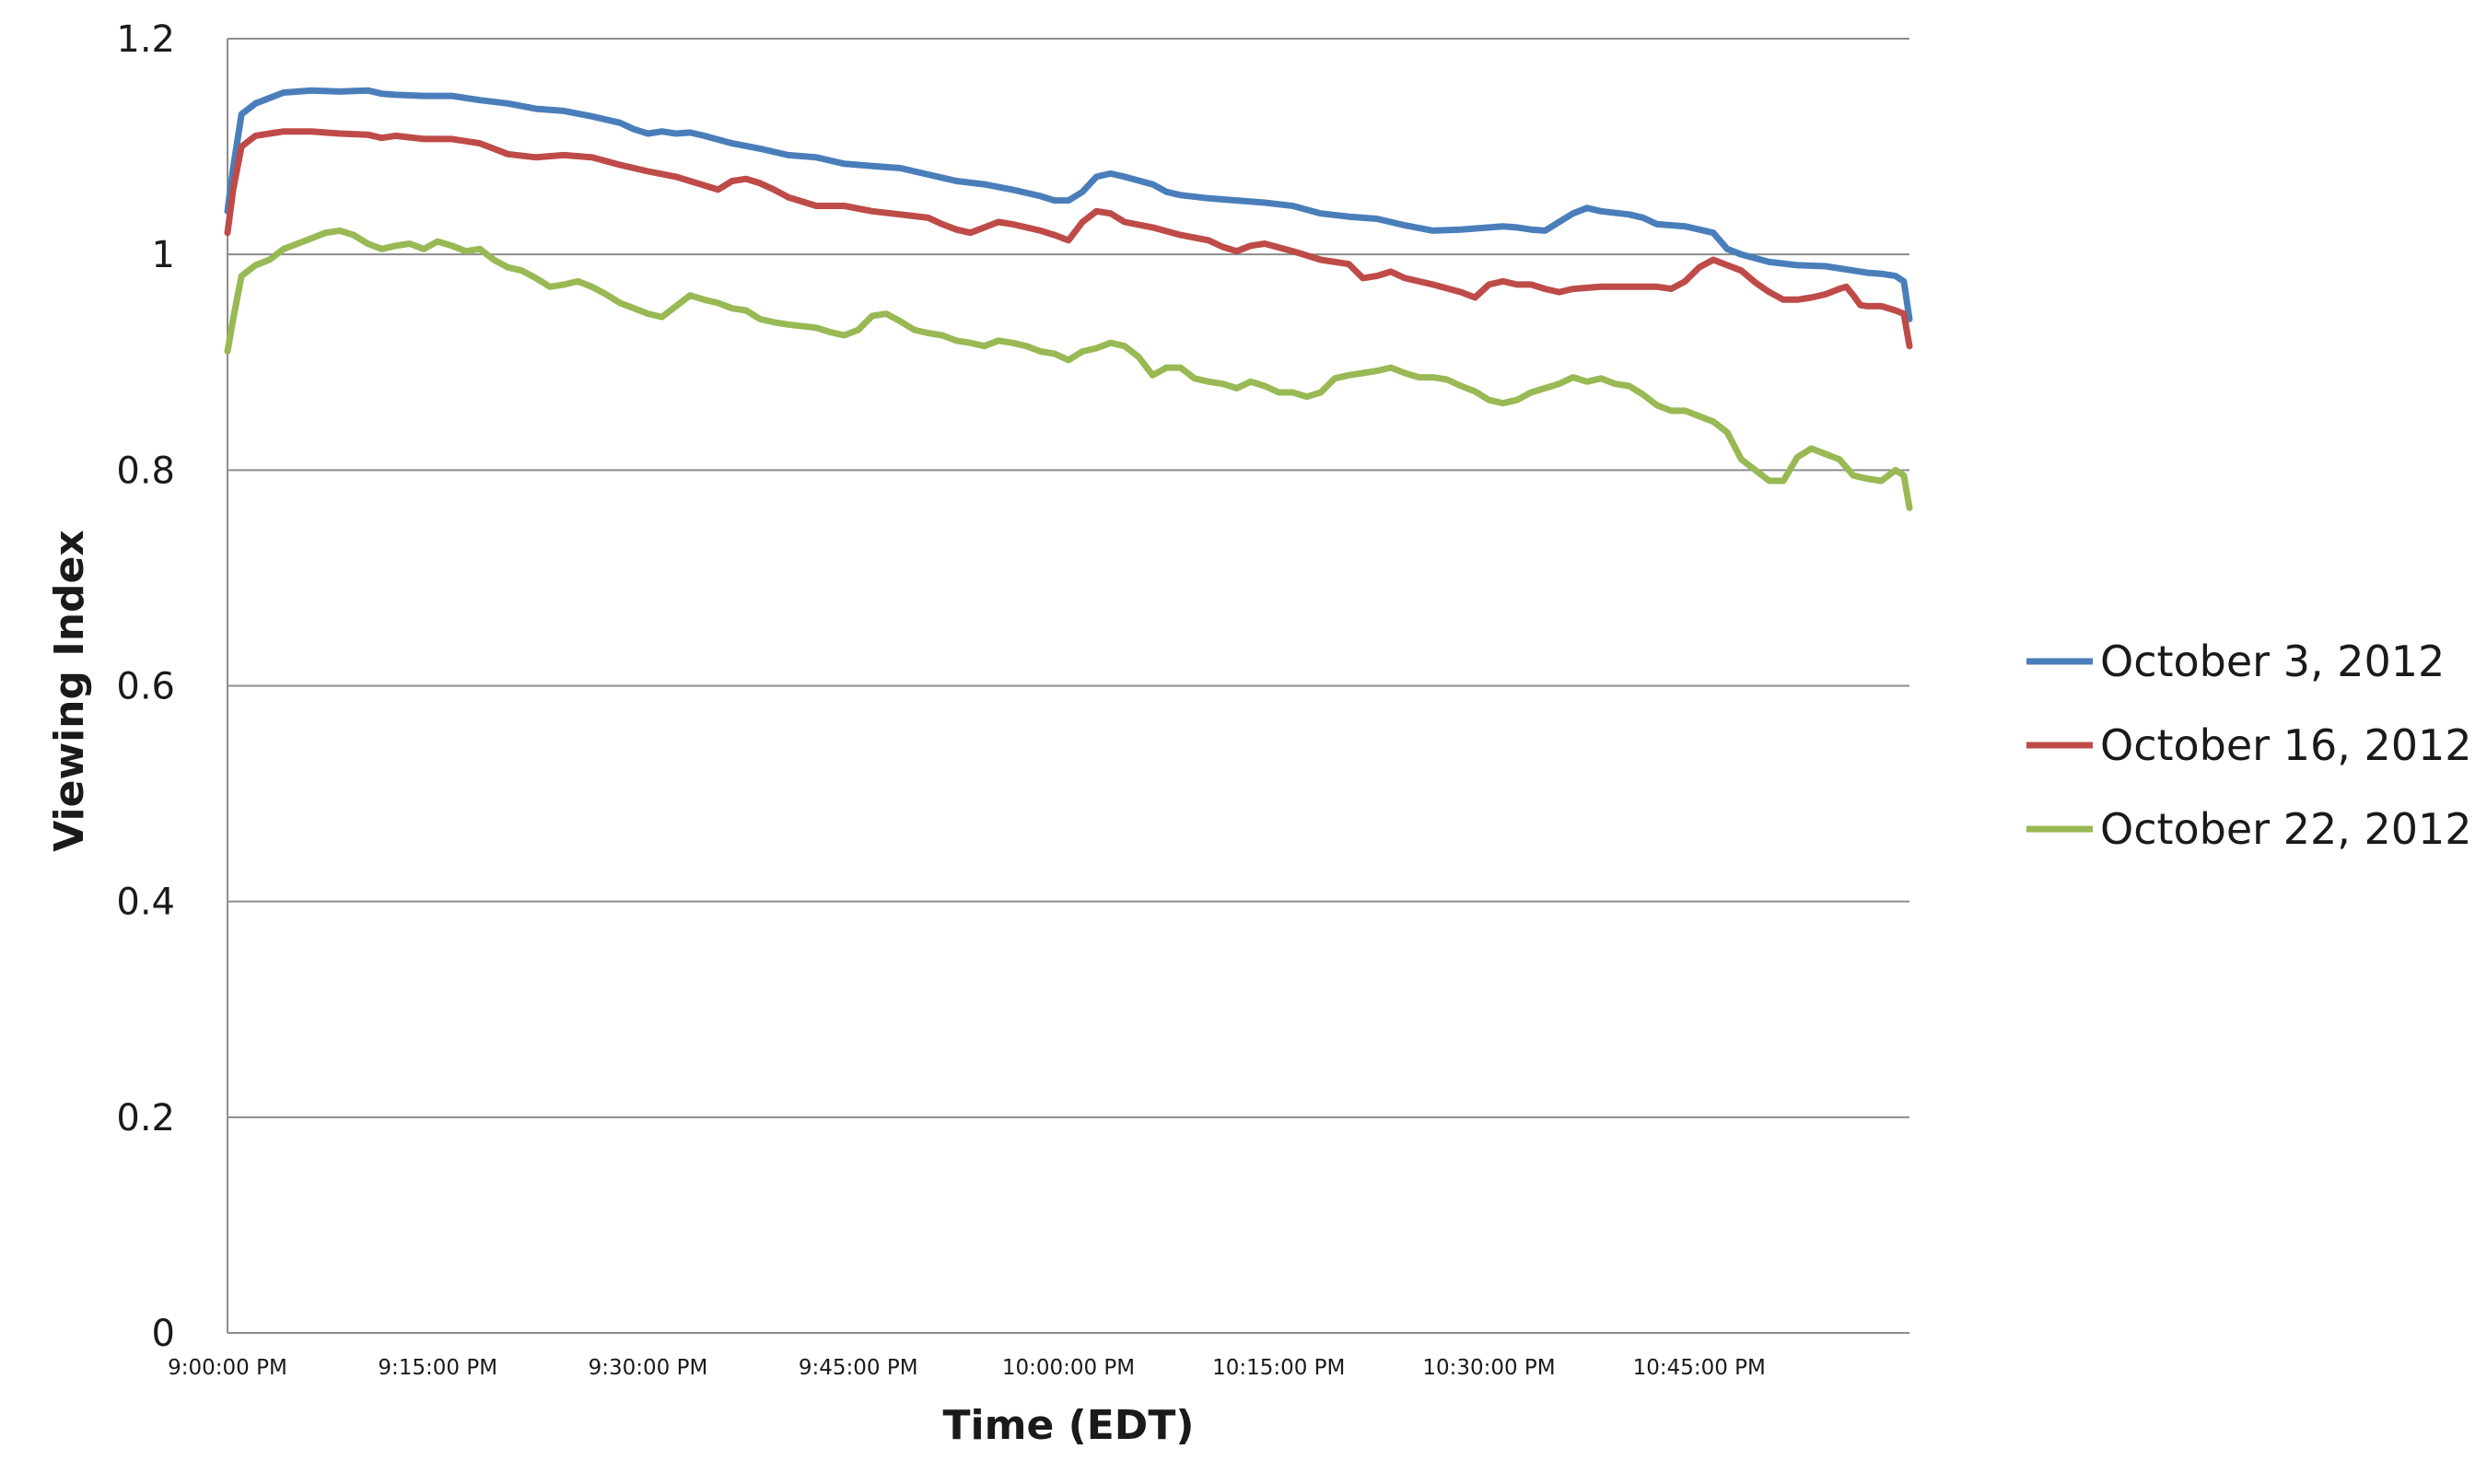 The height and width of the screenshot is (1484, 2487). What do you see at coordinates (1488, 1368) in the screenshot?
I see `x-tick-label: 10:30:00 PM` at bounding box center [1488, 1368].